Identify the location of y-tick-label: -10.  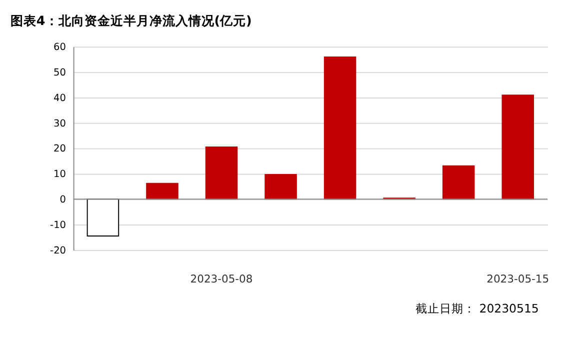
(58, 225).